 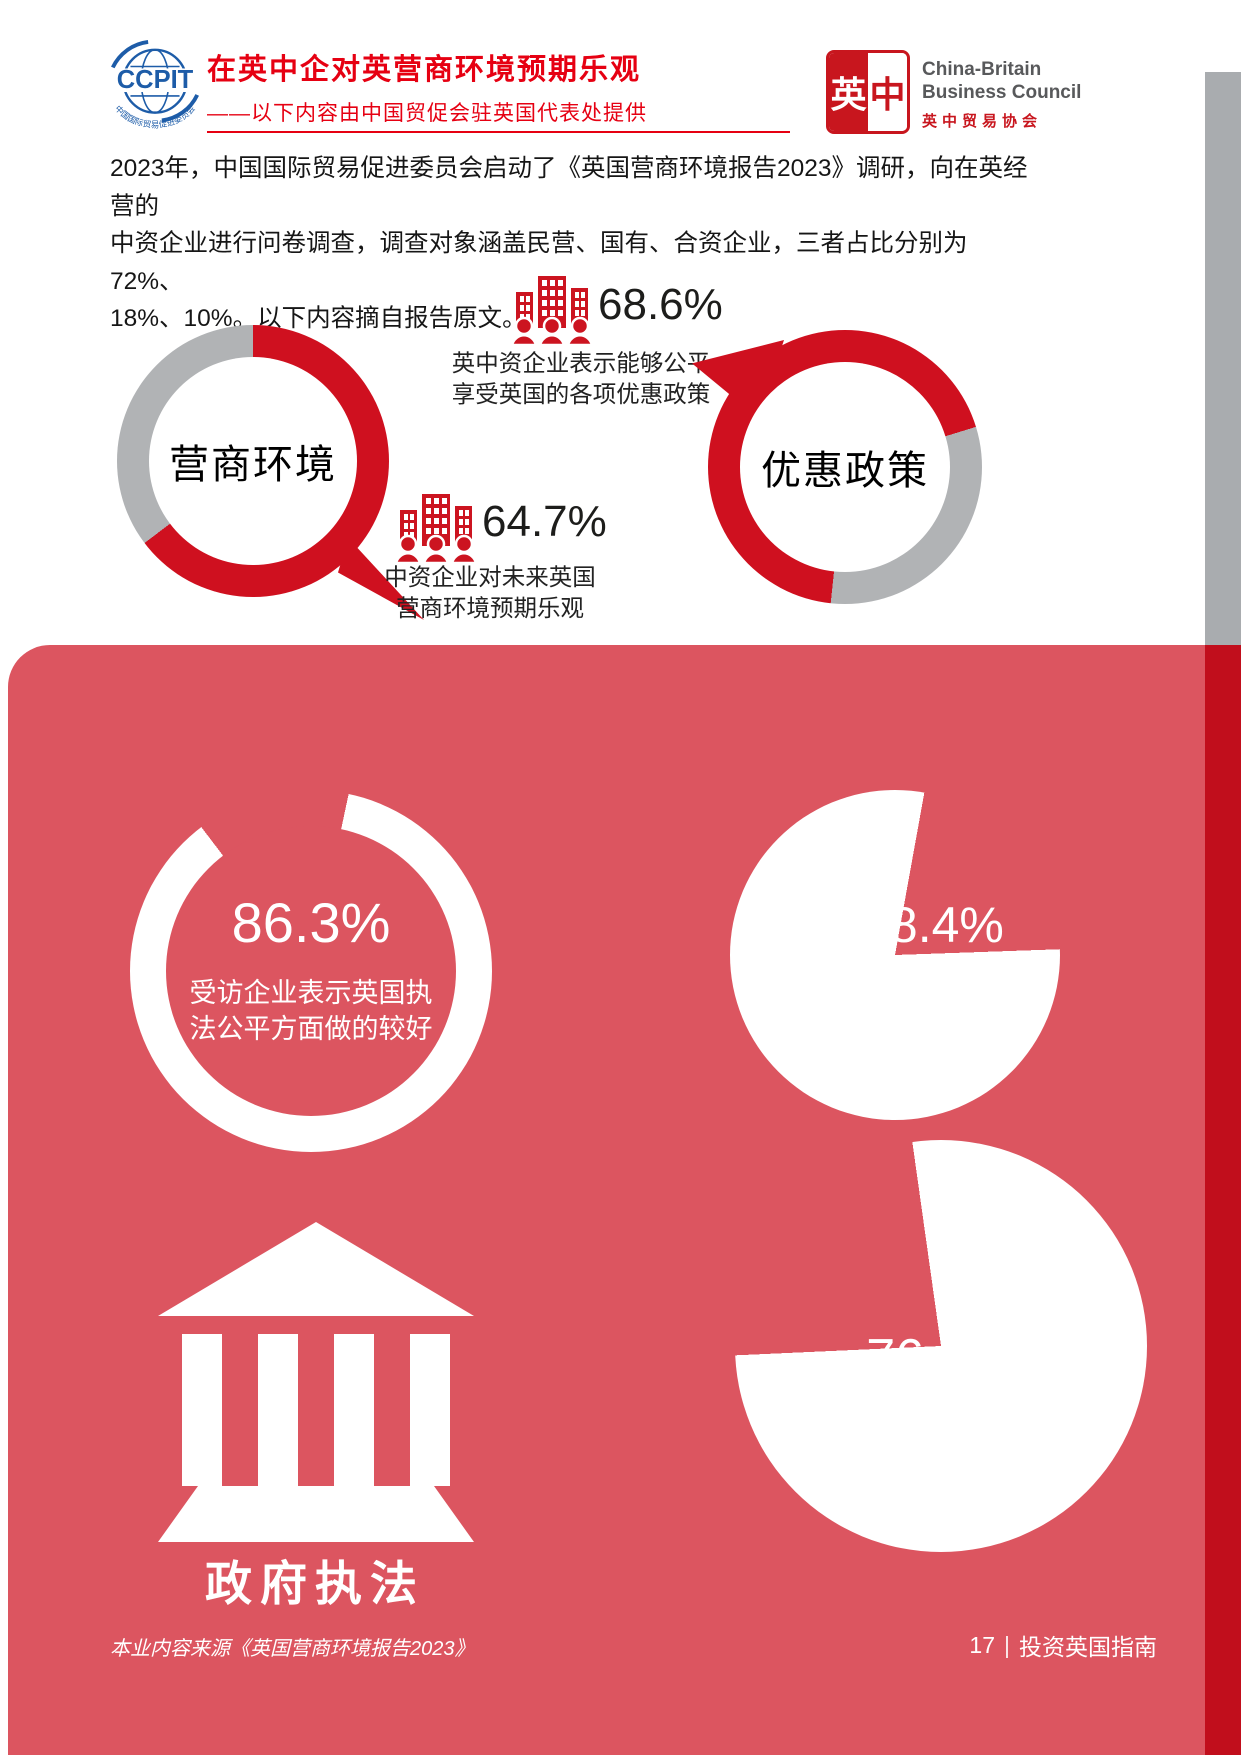 I want to click on cbbc-char-zhong: 中, so click(x=887, y=92).